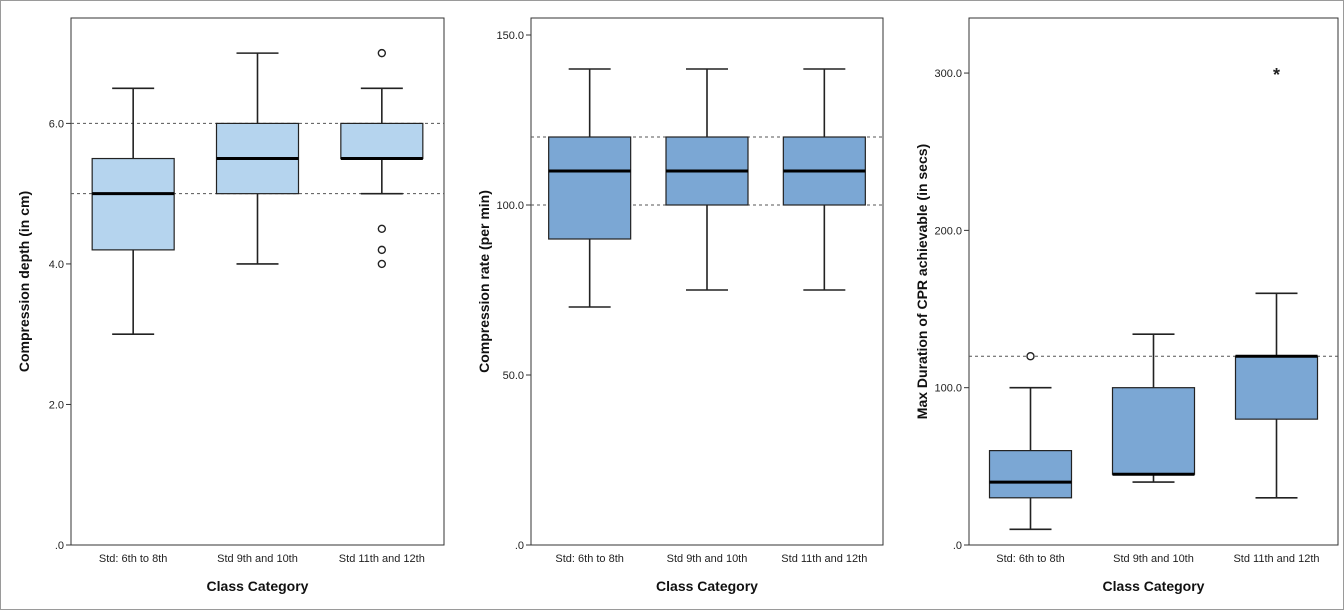 The image size is (1344, 614). What do you see at coordinates (922, 281) in the screenshot?
I see `y-axis-title: Max Duration of CPR achievable (in secs)` at bounding box center [922, 281].